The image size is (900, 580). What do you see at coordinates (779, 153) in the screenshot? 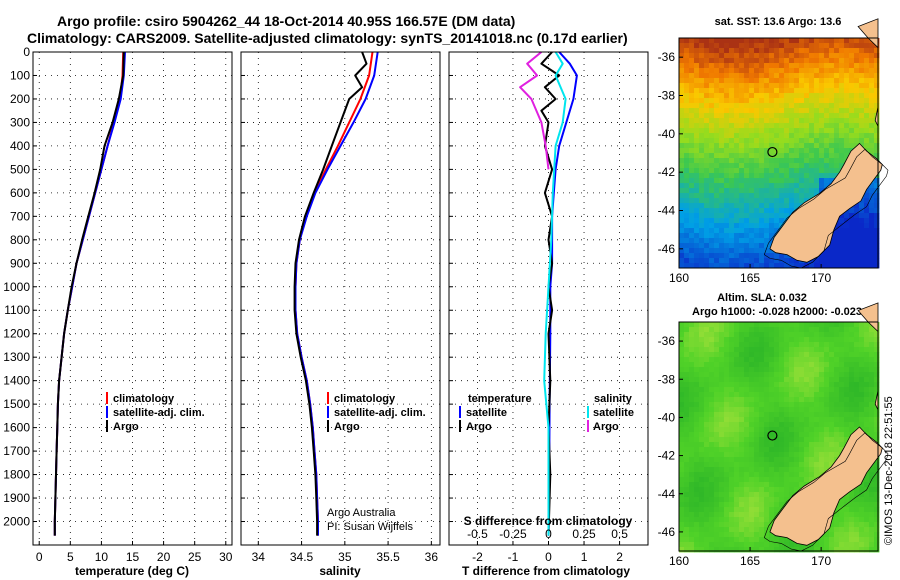
I see `sst-map-field` at bounding box center [779, 153].